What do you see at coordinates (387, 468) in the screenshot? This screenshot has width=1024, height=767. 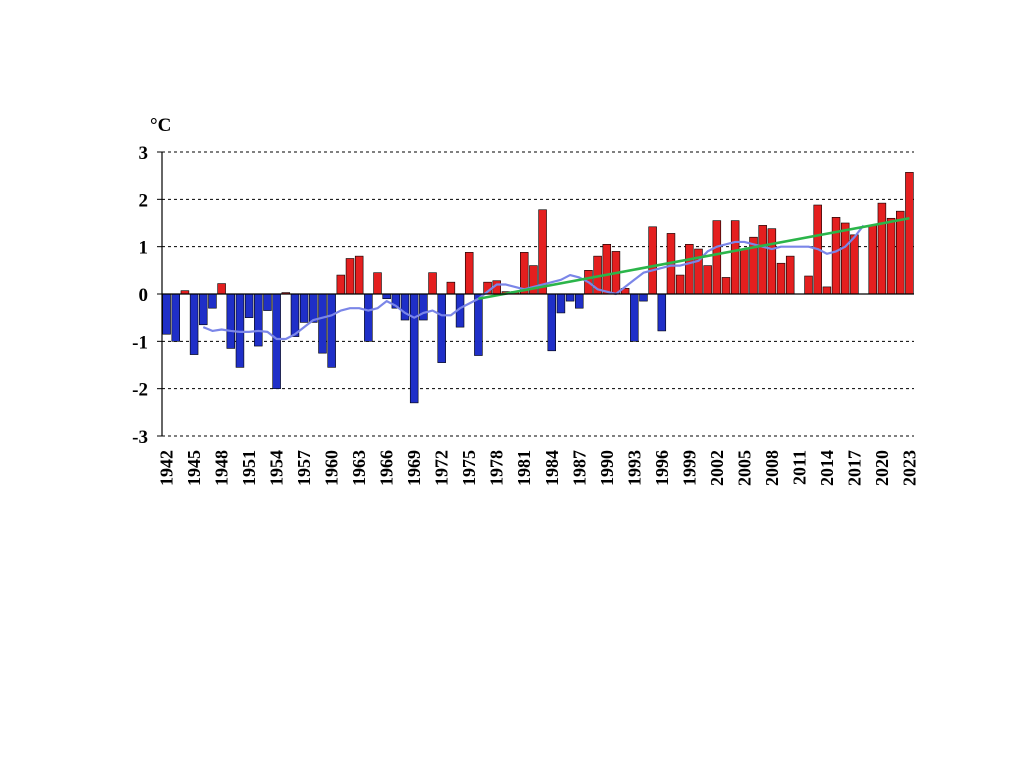 I see `x-tick-label: 1966` at bounding box center [387, 468].